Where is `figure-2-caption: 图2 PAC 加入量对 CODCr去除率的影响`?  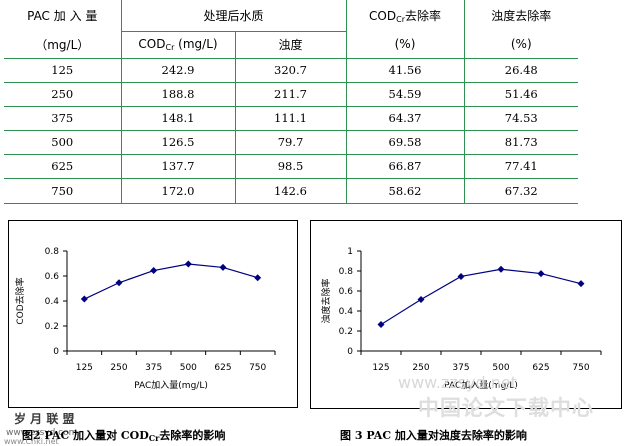 figure-2-caption: 图2 PAC 加入量对 CODCr去除率的影响 is located at coordinates (124, 436).